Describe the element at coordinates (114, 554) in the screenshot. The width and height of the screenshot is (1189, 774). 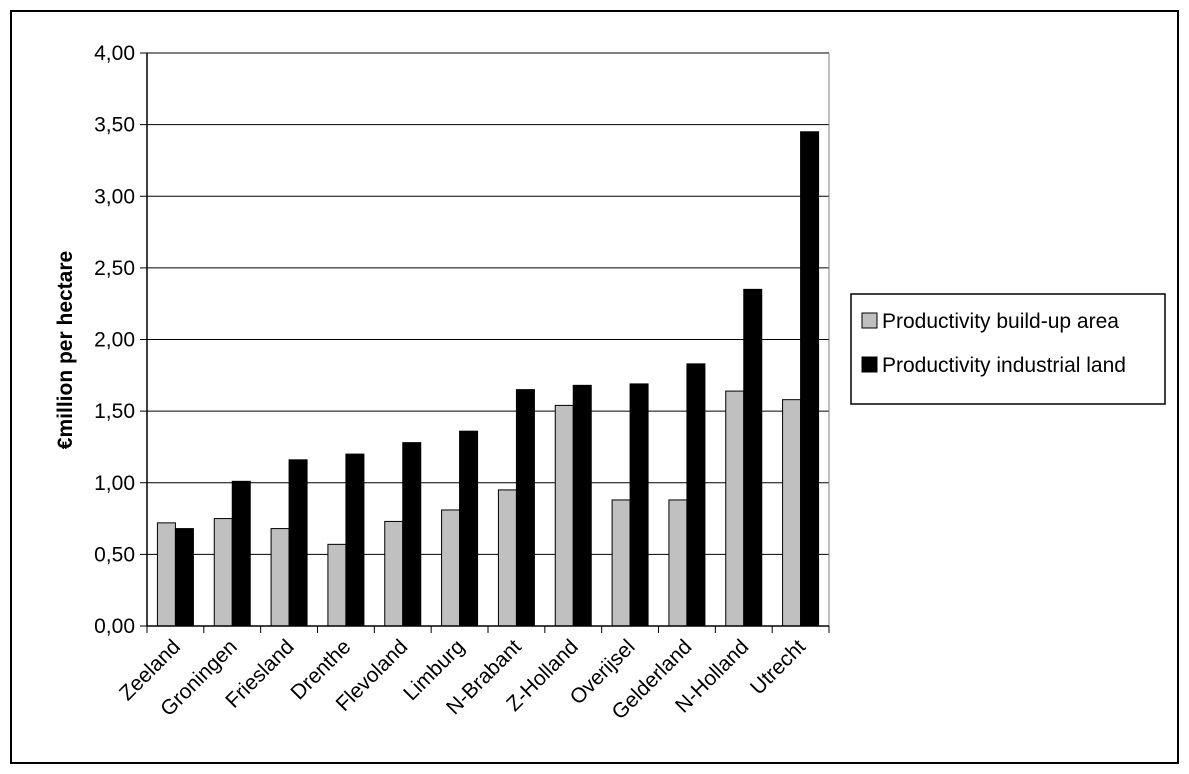
I see `y-tick-label: 0,50` at that location.